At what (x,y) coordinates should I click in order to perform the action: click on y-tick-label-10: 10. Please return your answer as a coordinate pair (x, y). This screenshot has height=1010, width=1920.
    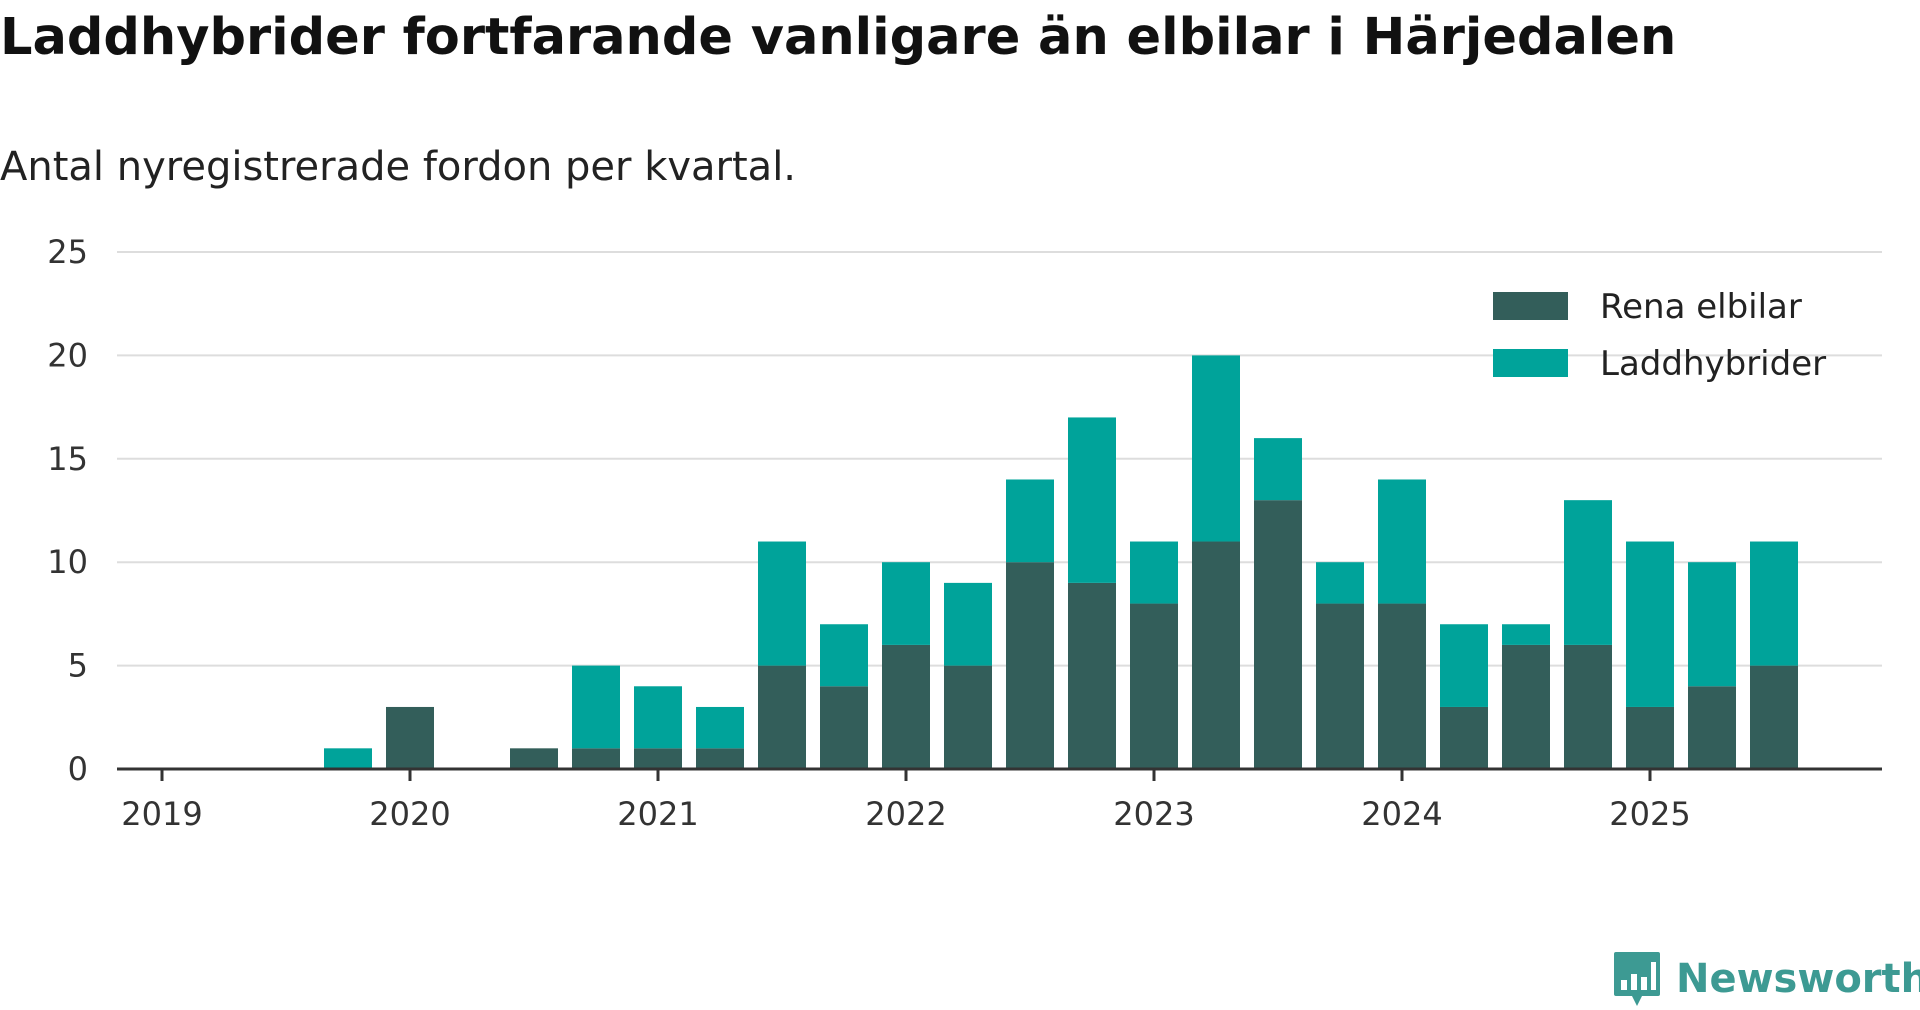
    Looking at the image, I should click on (67, 562).